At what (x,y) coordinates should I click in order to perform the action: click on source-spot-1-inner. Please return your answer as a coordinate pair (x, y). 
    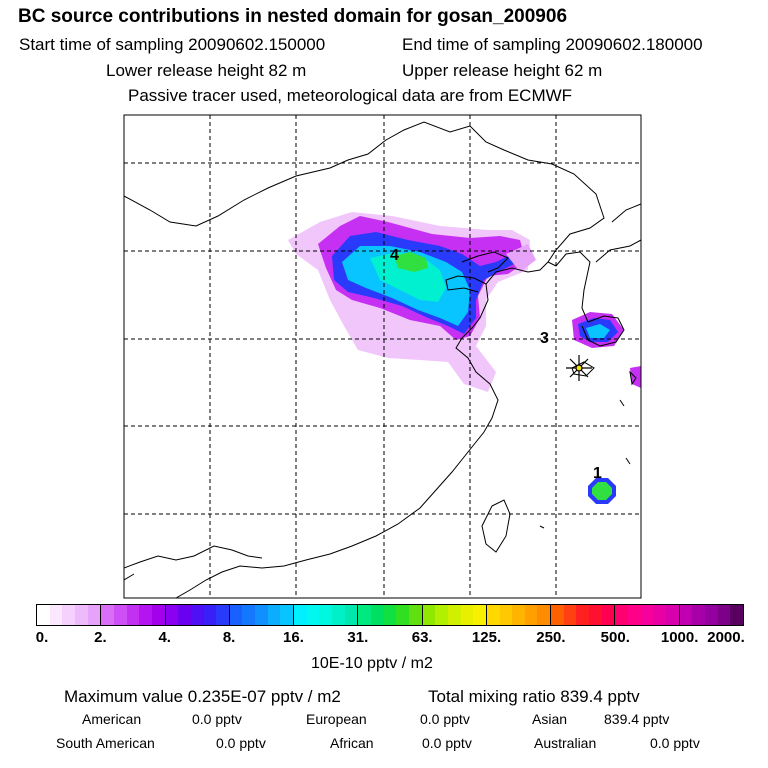
    Looking at the image, I should click on (602, 491).